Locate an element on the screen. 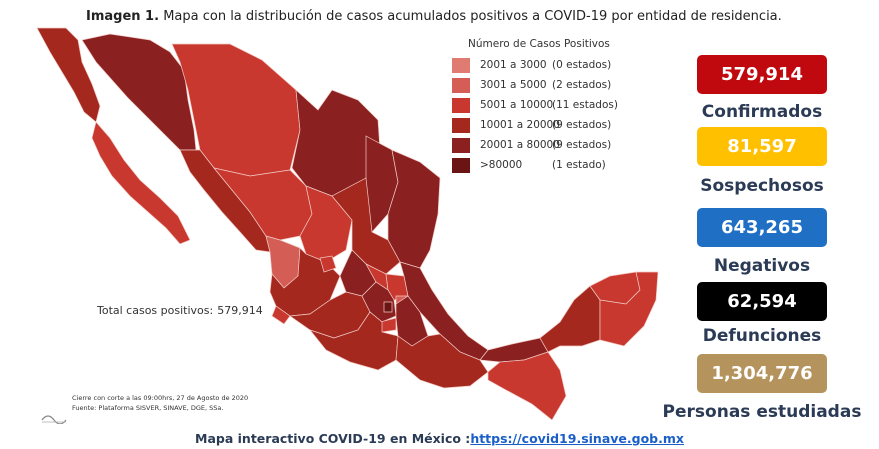 This screenshot has height=449, width=879. suspected-value: 81,597 is located at coordinates (762, 146).